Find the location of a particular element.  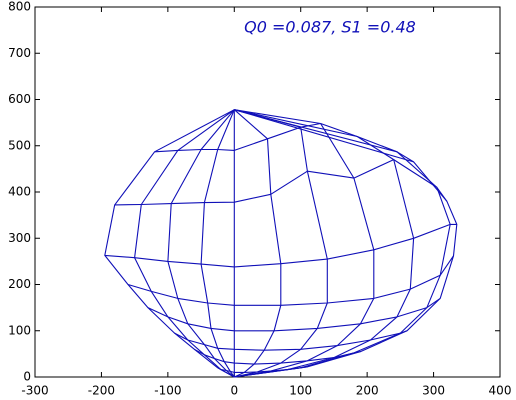

x-tick-label: 200 is located at coordinates (367, 391).